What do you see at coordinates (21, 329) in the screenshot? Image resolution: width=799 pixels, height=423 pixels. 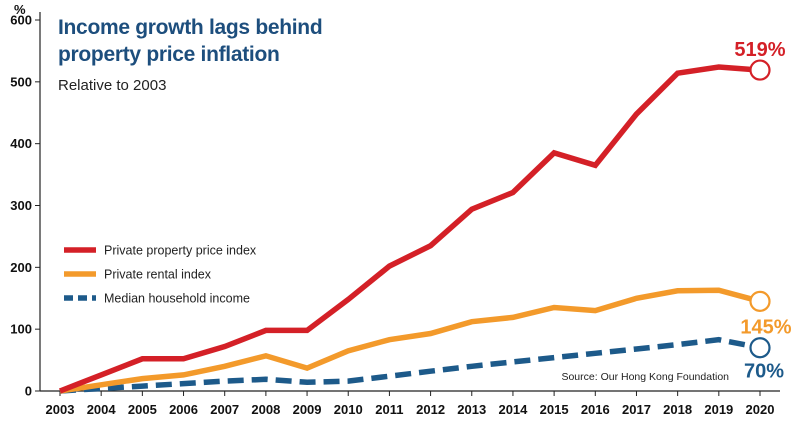 I see `y-tick-label: 100` at bounding box center [21, 329].